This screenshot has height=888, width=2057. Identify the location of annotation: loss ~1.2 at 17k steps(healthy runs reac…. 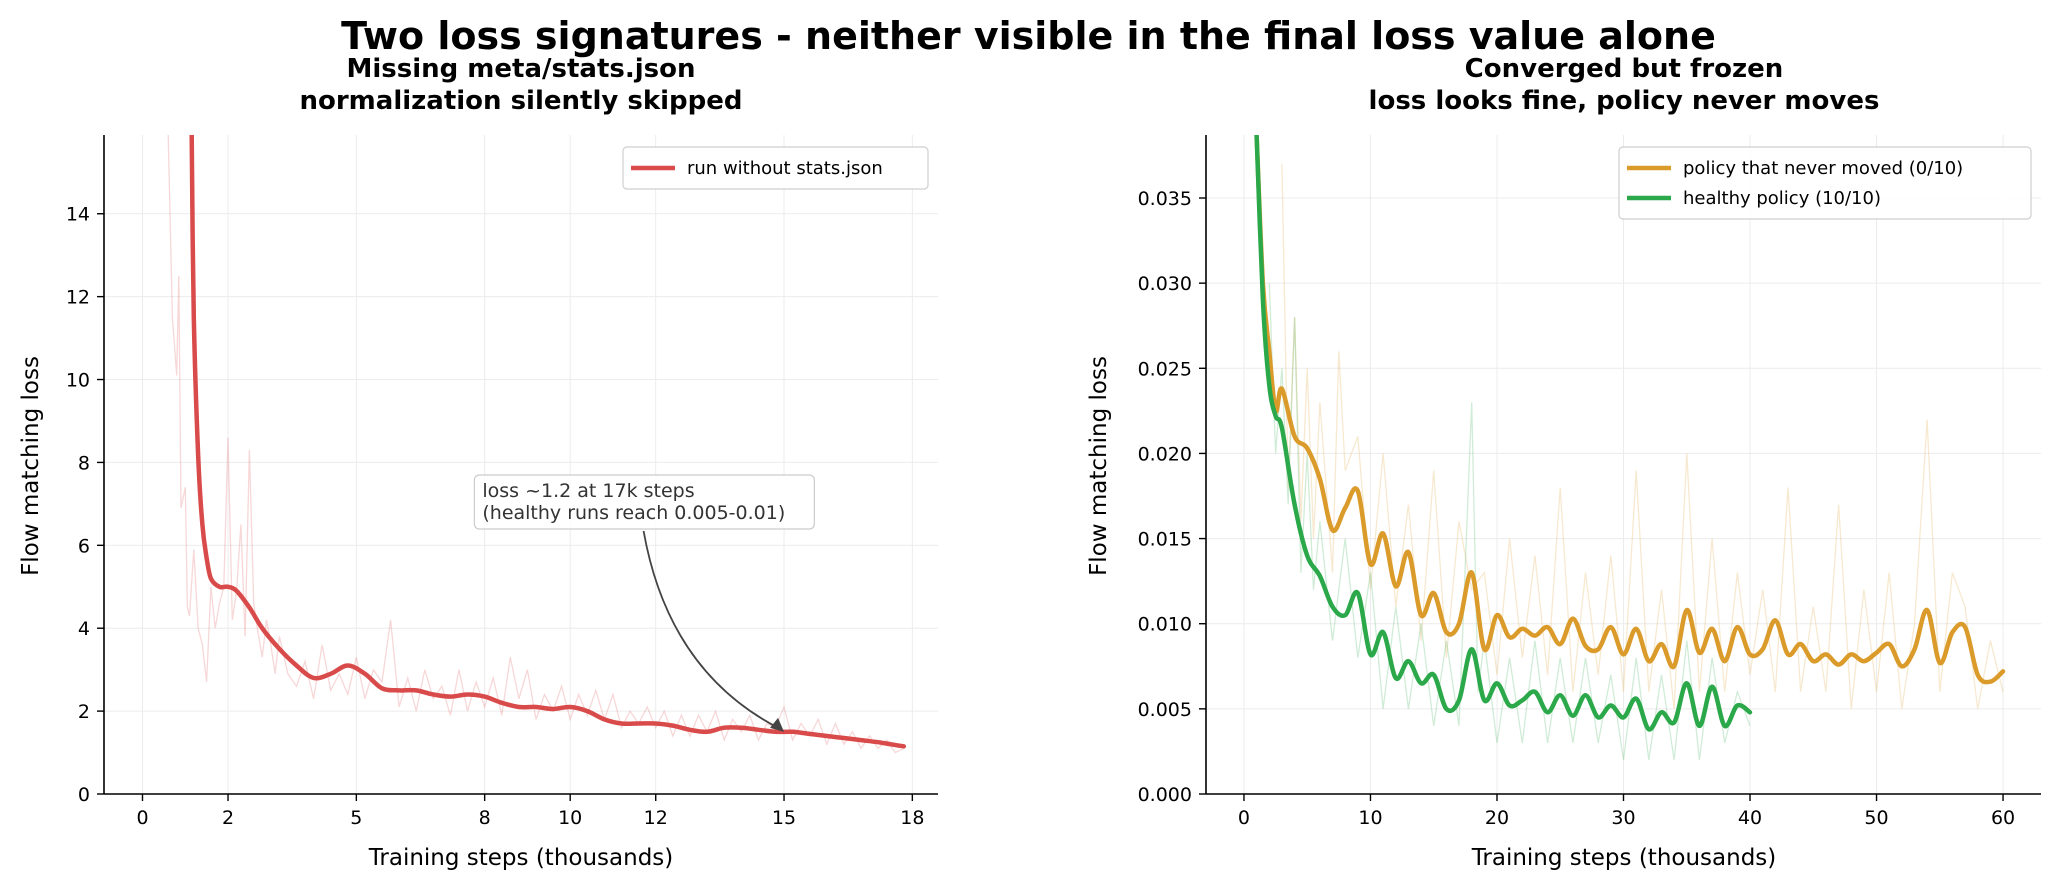
(644, 603).